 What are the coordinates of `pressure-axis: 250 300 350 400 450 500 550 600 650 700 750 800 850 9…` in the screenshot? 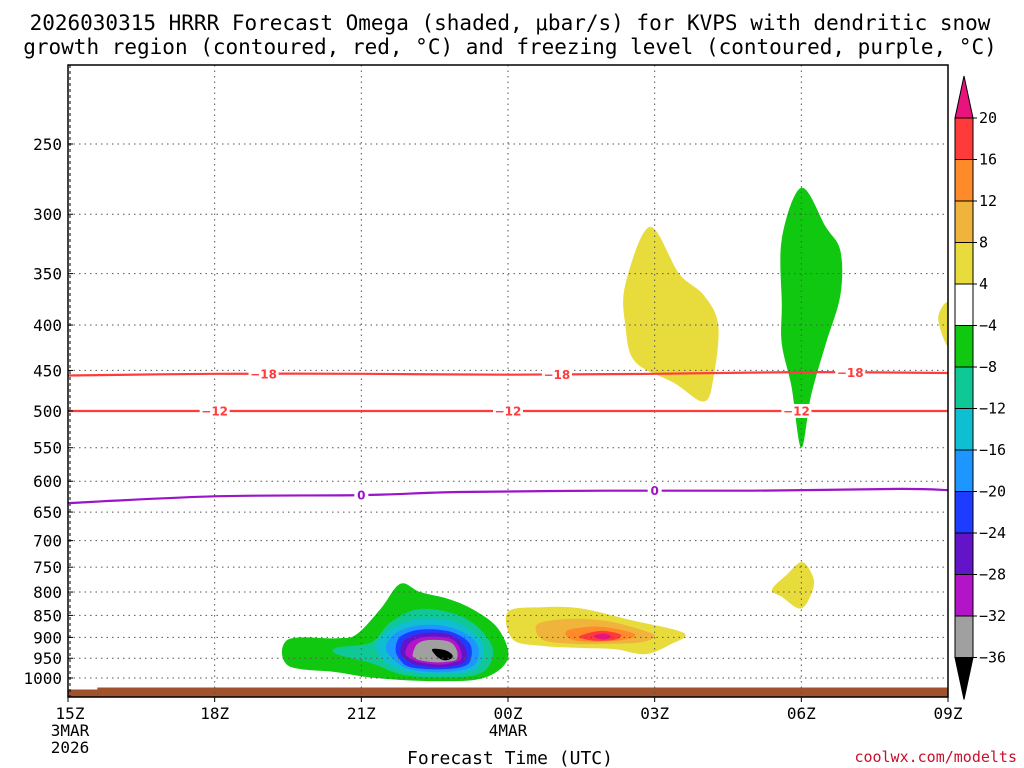 It's located at (48, 411).